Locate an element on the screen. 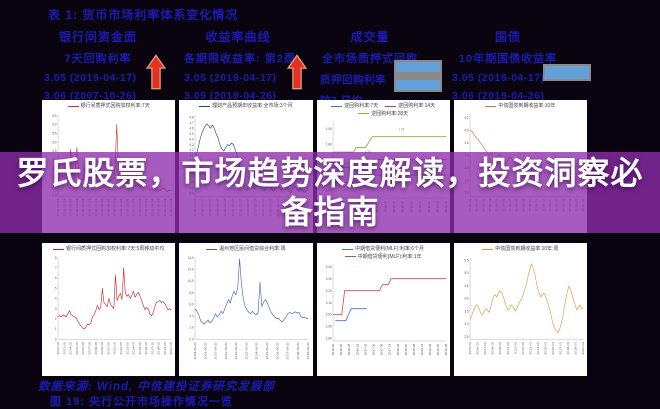 The width and height of the screenshot is (660, 409). svg-text: 10.0 is located at coordinates (191, 280).